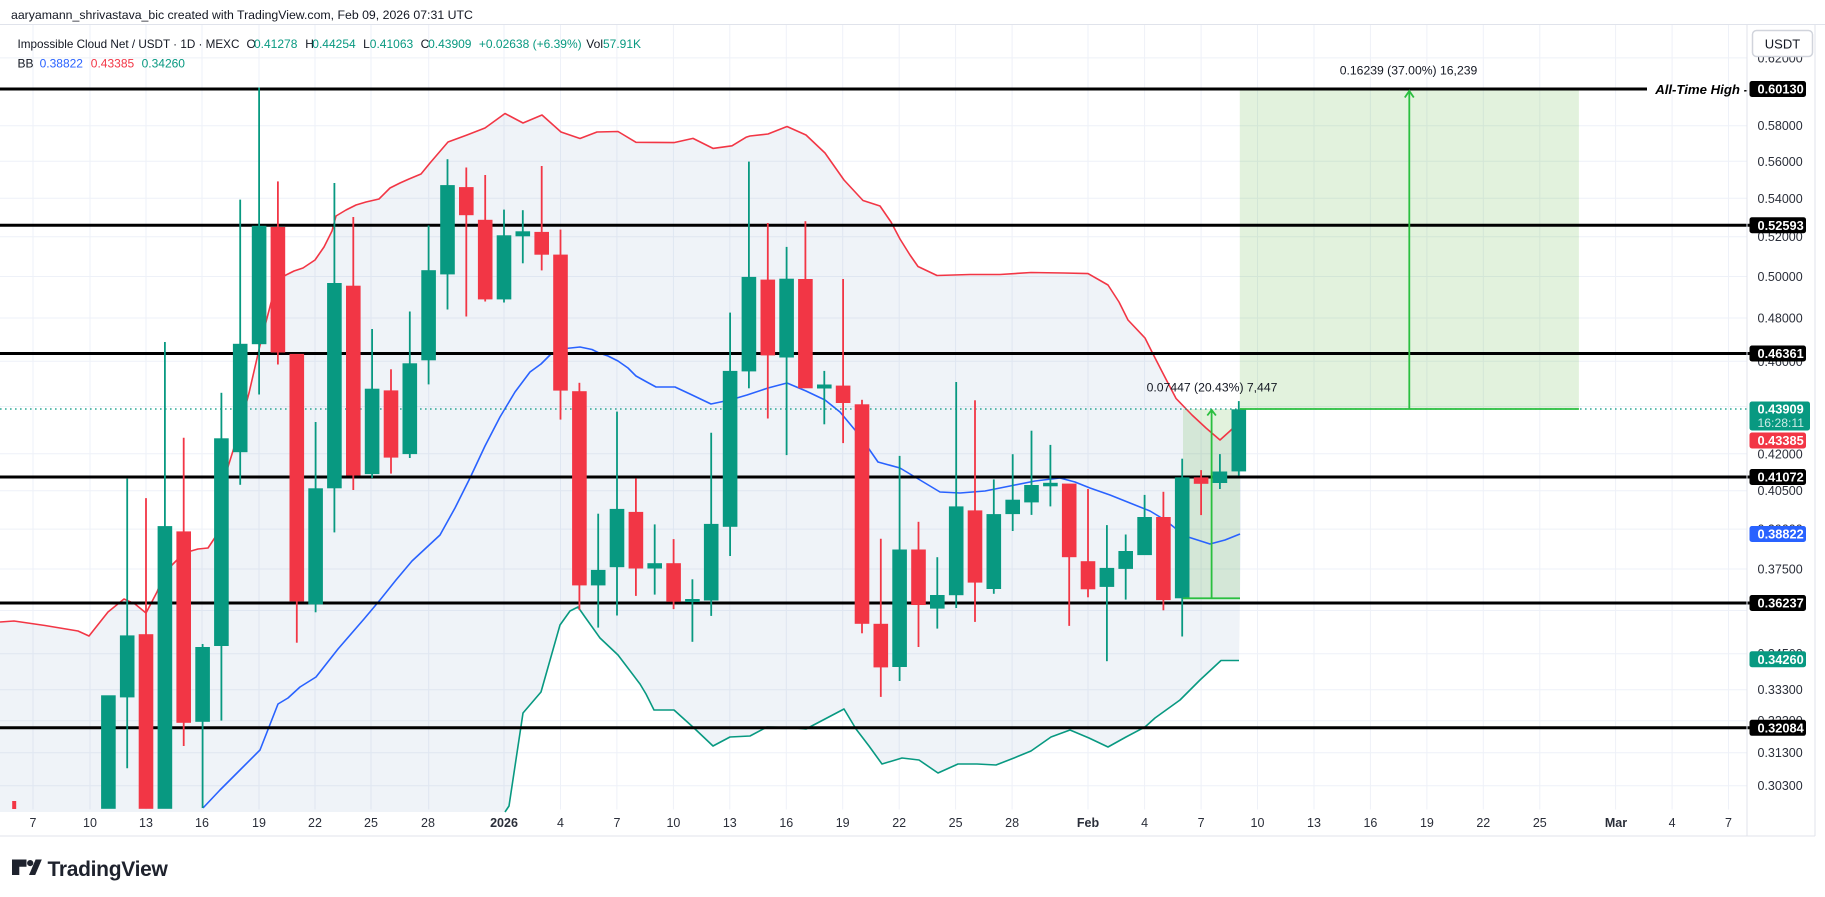  Describe the element at coordinates (1701, 89) in the screenshot. I see `svg-text: All-Time High -` at that location.